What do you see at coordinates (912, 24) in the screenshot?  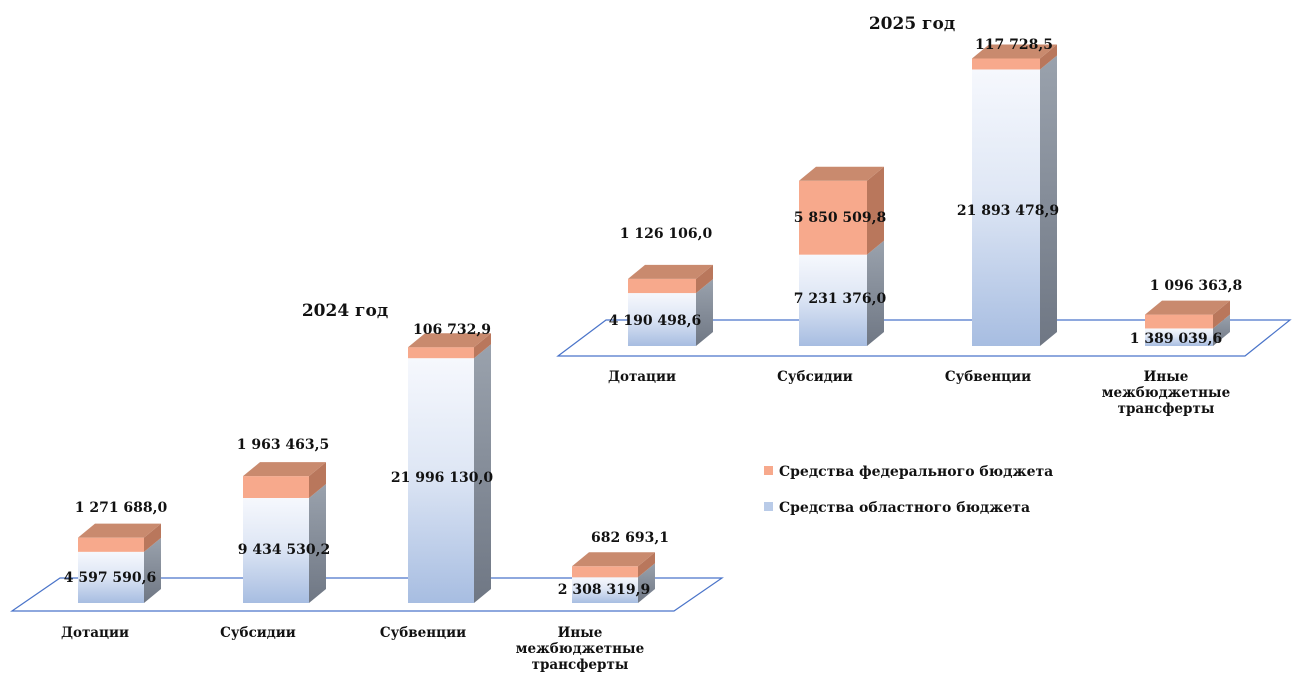 I see `chart-title: 2025 год` at bounding box center [912, 24].